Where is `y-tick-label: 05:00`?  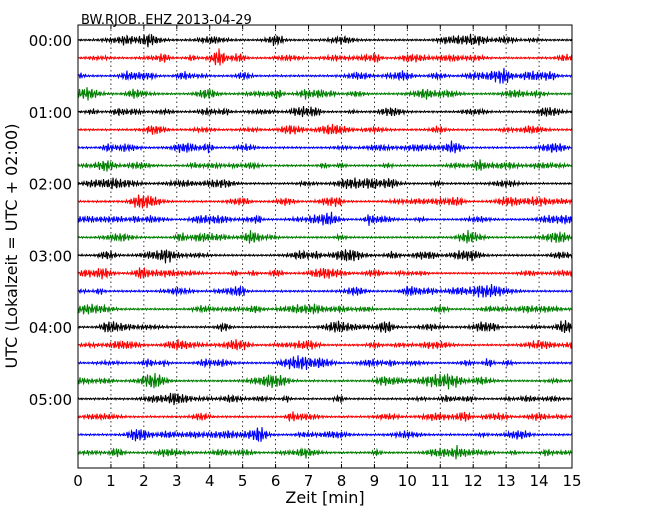 y-tick-label: 05:00 is located at coordinates (50, 400).